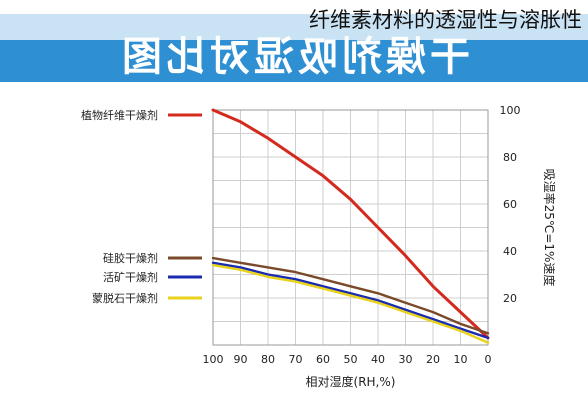  I want to click on x-tick-label: 10, so click(461, 359).